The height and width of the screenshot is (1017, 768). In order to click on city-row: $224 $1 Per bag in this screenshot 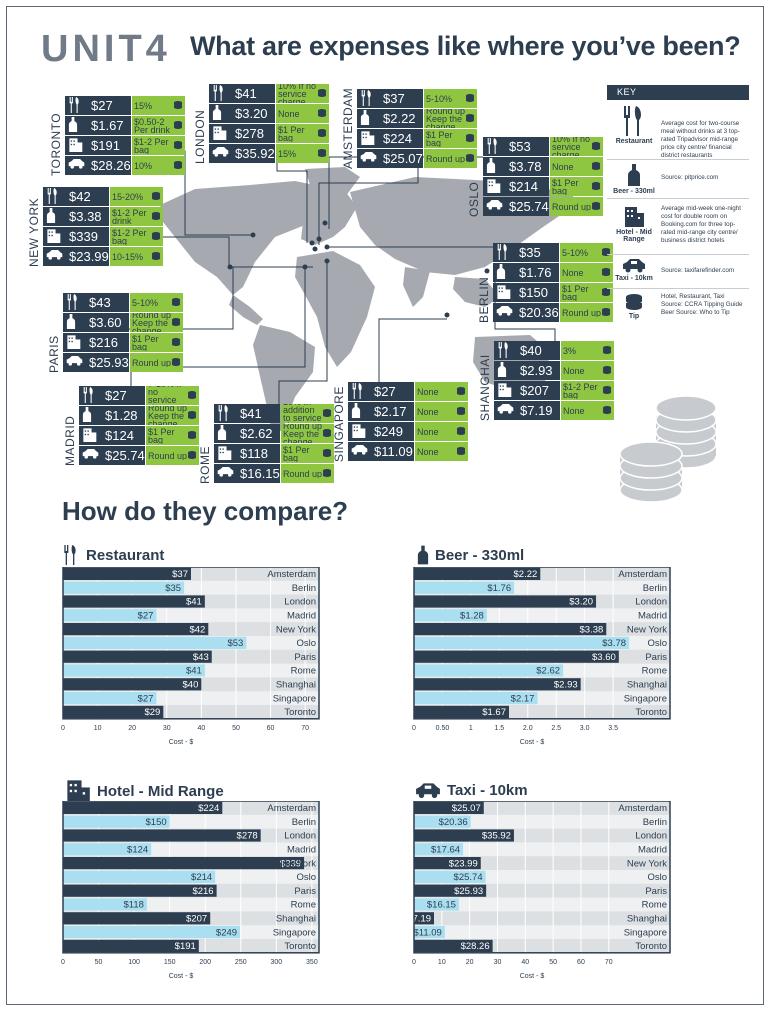, I will do `click(417, 138)`.